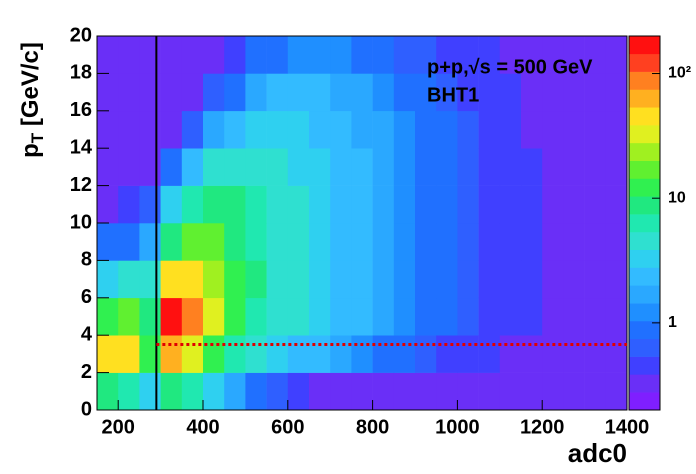 This screenshot has height=474, width=696. What do you see at coordinates (86, 409) in the screenshot?
I see `y-tick-label: 0` at bounding box center [86, 409].